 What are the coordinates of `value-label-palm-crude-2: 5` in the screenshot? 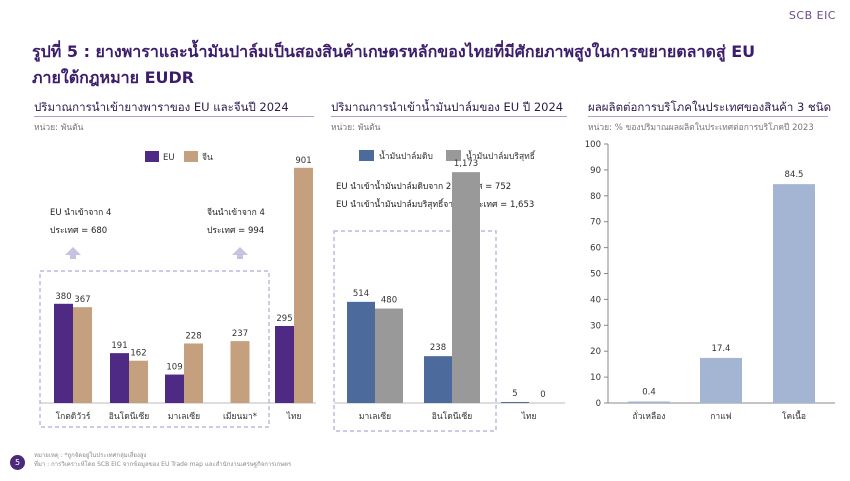 It's located at (514, 394).